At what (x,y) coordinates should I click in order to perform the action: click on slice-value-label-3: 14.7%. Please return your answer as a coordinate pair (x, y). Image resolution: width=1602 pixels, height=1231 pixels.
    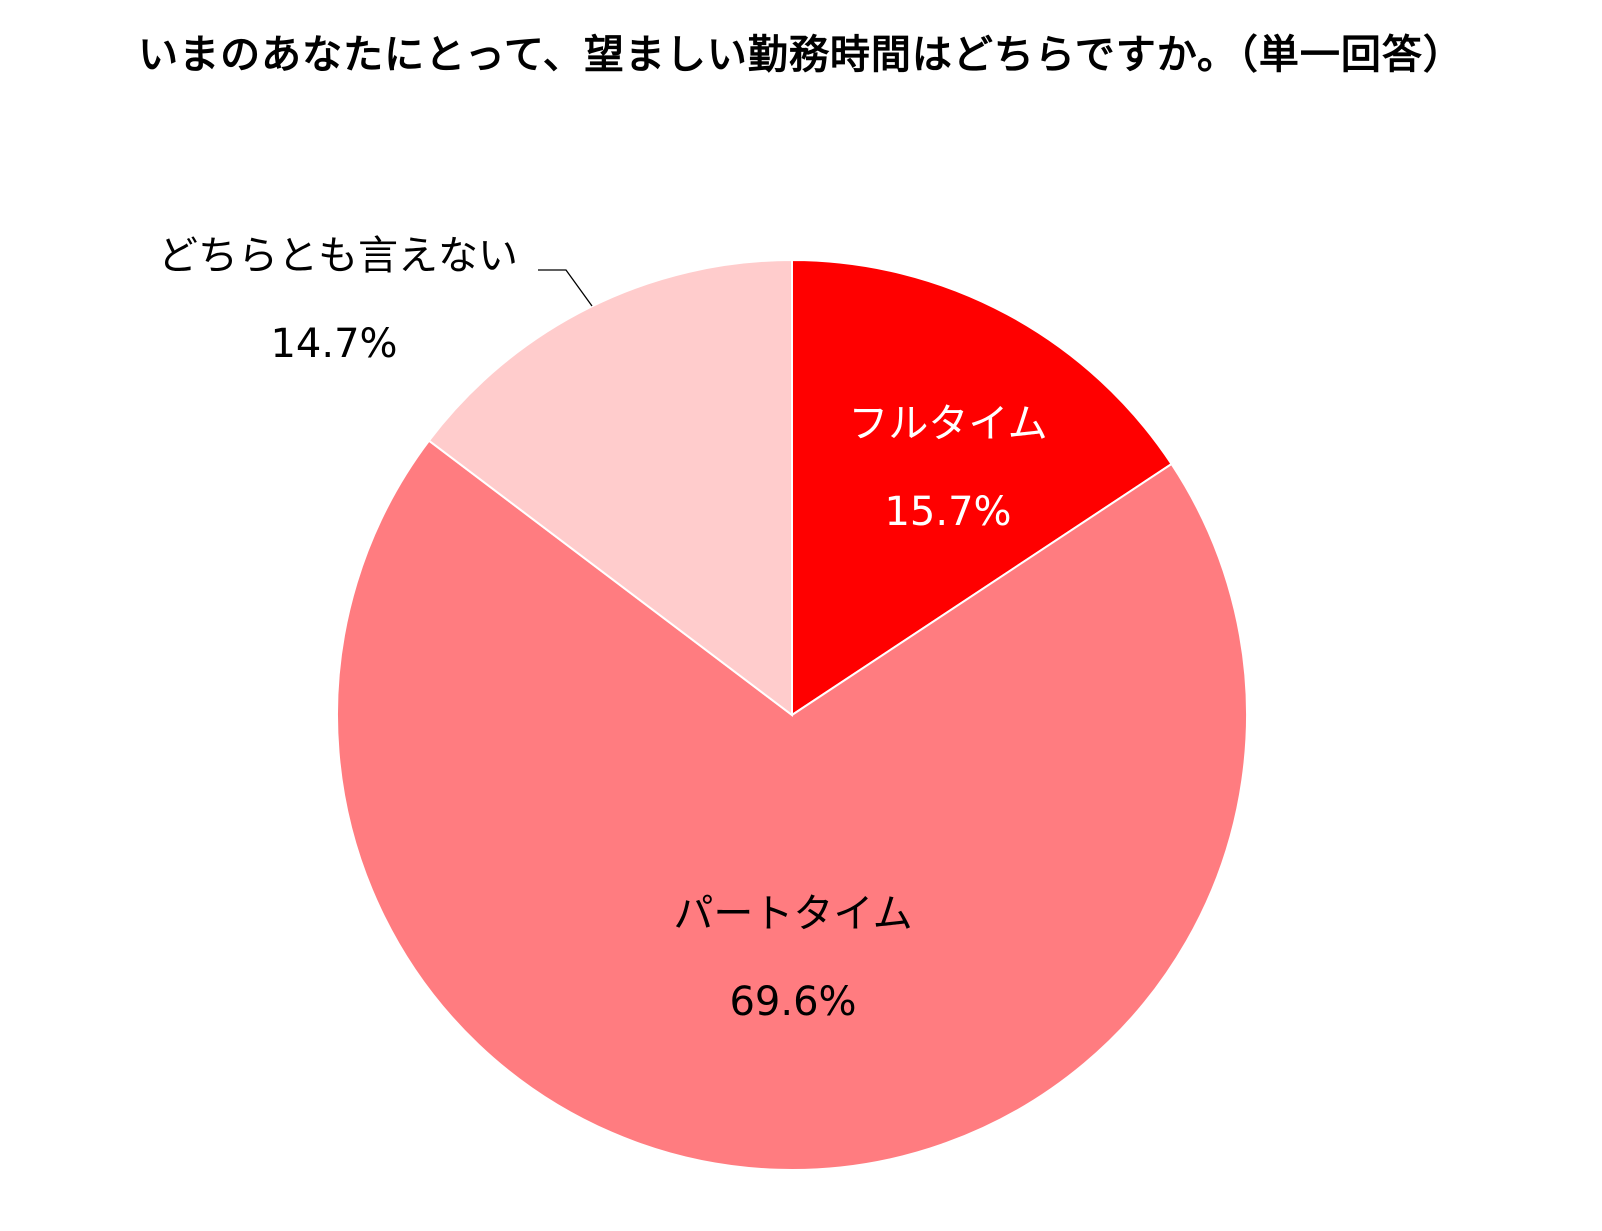
    Looking at the image, I should click on (333, 344).